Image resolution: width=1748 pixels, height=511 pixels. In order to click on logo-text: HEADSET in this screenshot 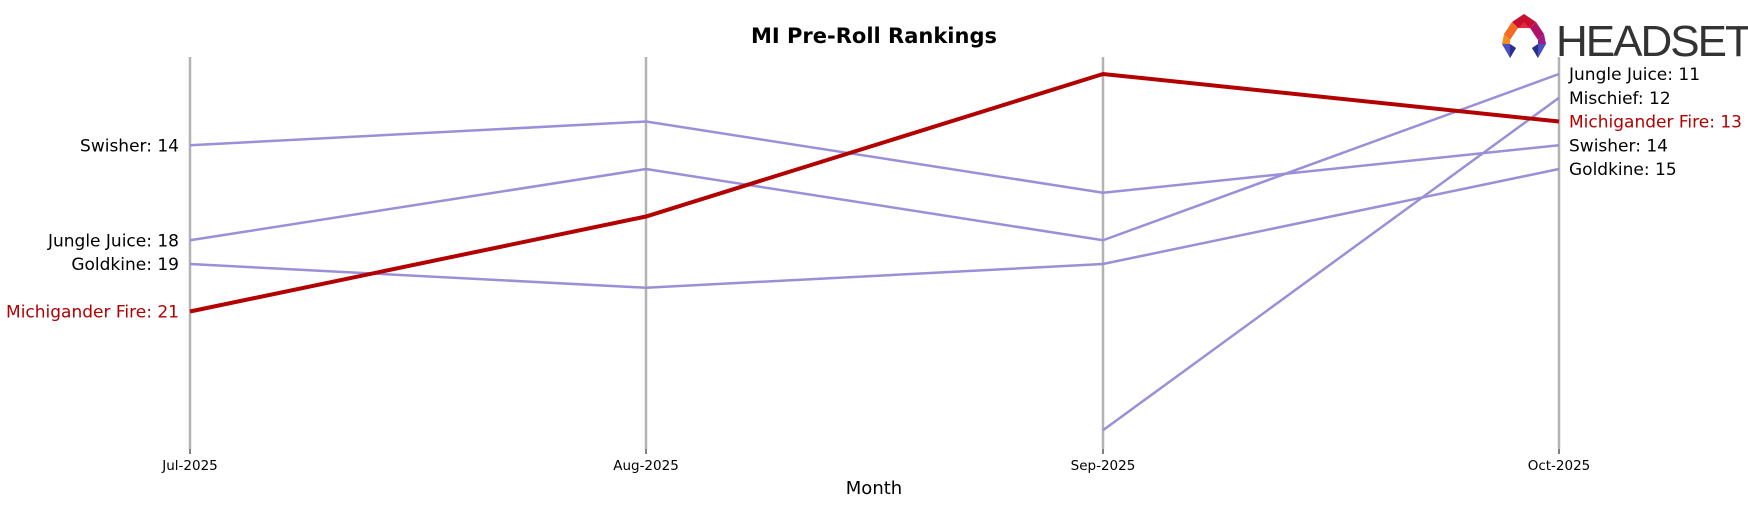, I will do `click(1652, 41)`.